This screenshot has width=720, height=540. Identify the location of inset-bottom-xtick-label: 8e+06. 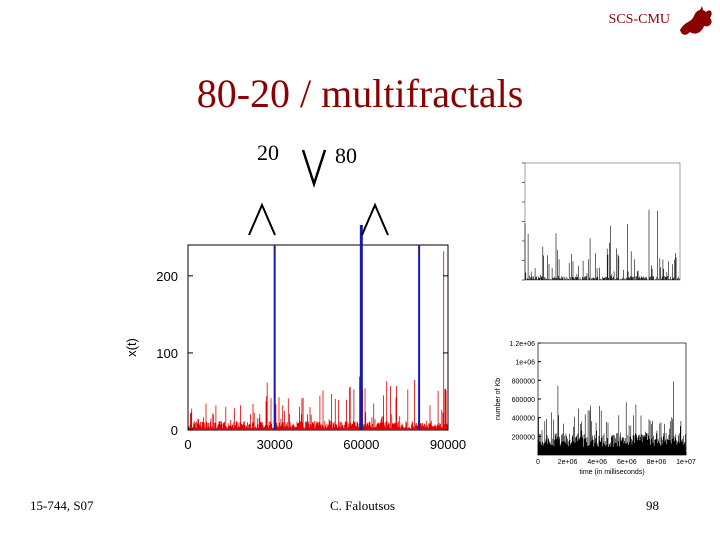
(657, 462).